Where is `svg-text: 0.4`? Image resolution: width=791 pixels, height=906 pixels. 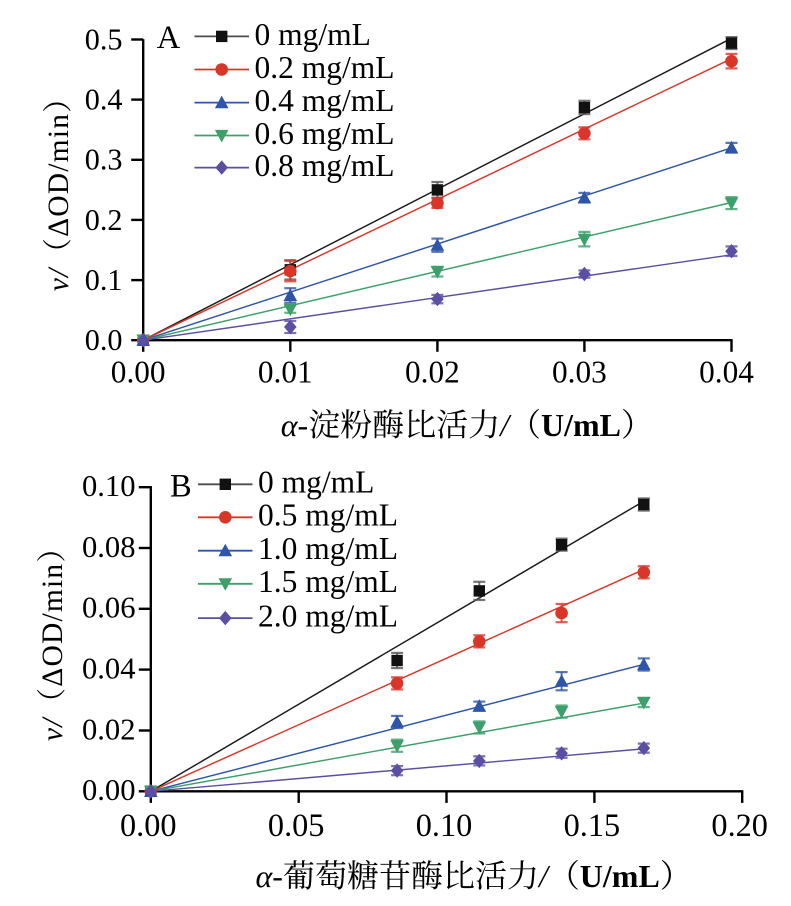
svg-text: 0.4 is located at coordinates (104, 100).